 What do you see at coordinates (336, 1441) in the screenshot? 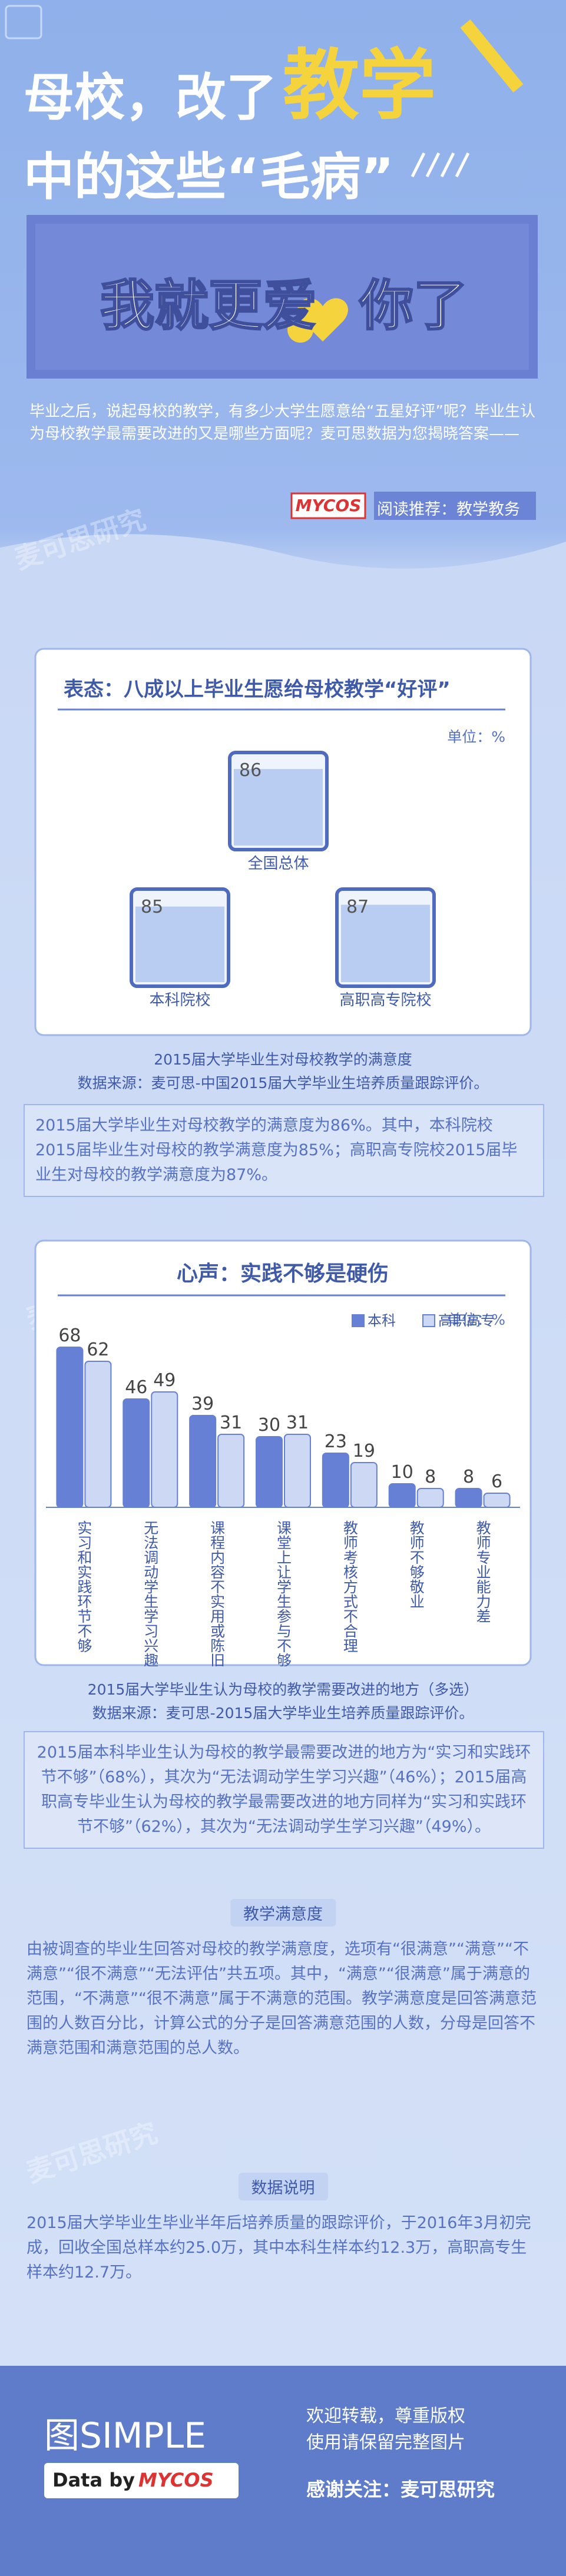
I see `value-label: 23` at bounding box center [336, 1441].